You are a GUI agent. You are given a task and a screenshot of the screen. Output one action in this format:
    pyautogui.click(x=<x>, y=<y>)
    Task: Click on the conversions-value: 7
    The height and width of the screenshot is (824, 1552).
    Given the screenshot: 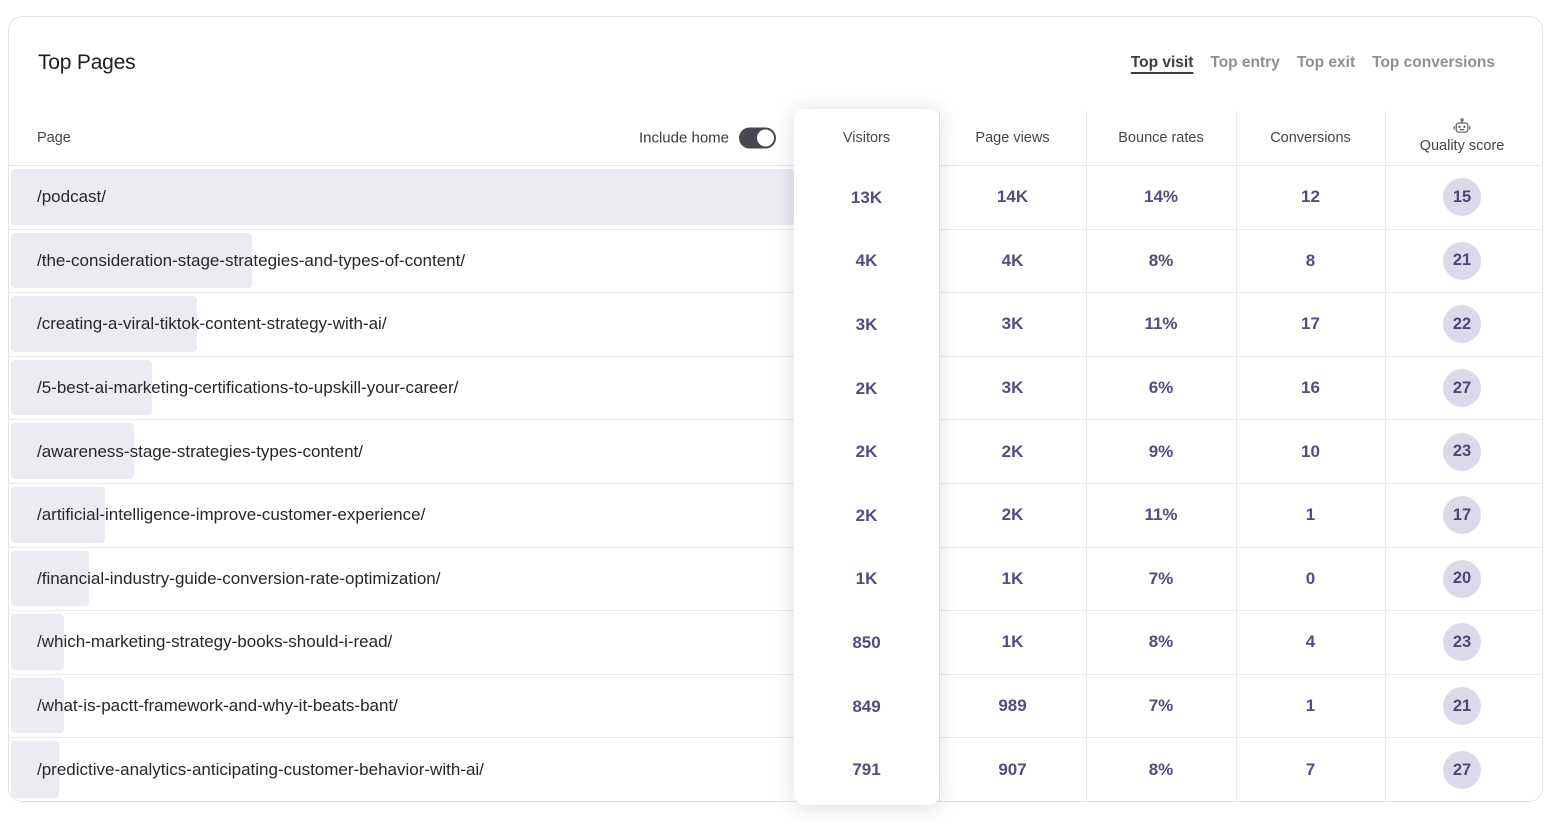 What is the action you would take?
    pyautogui.click(x=1310, y=770)
    